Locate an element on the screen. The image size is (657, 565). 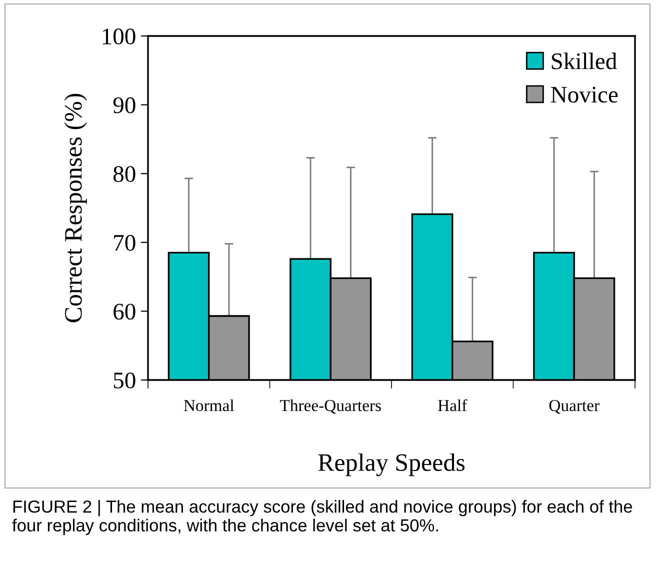
y-tick-label: 100 is located at coordinates (119, 36).